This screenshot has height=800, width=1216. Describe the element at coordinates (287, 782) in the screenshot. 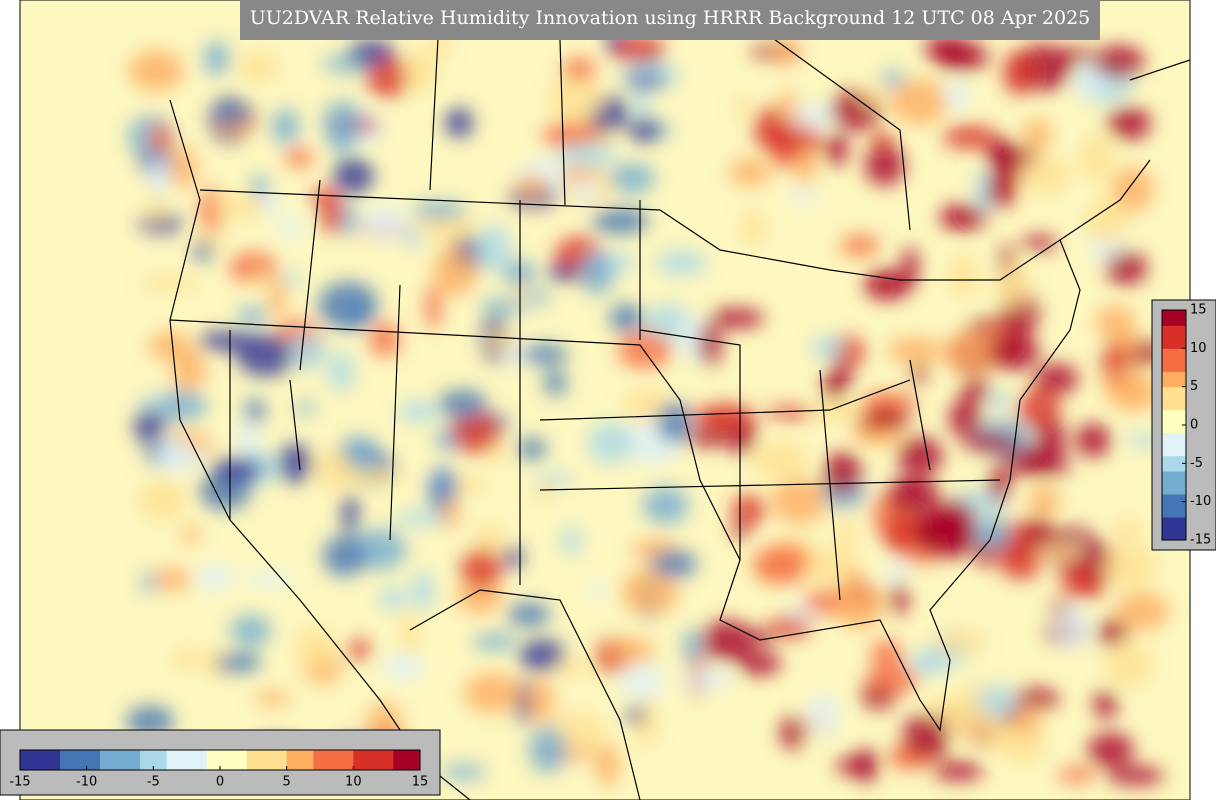

I see `colorbar-tick-label: 5` at that location.